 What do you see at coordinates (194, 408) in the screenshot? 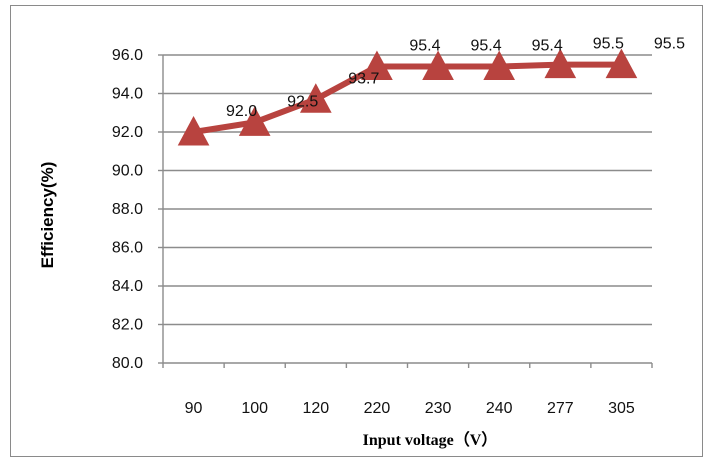
I see `x-tick-label: 90` at bounding box center [194, 408].